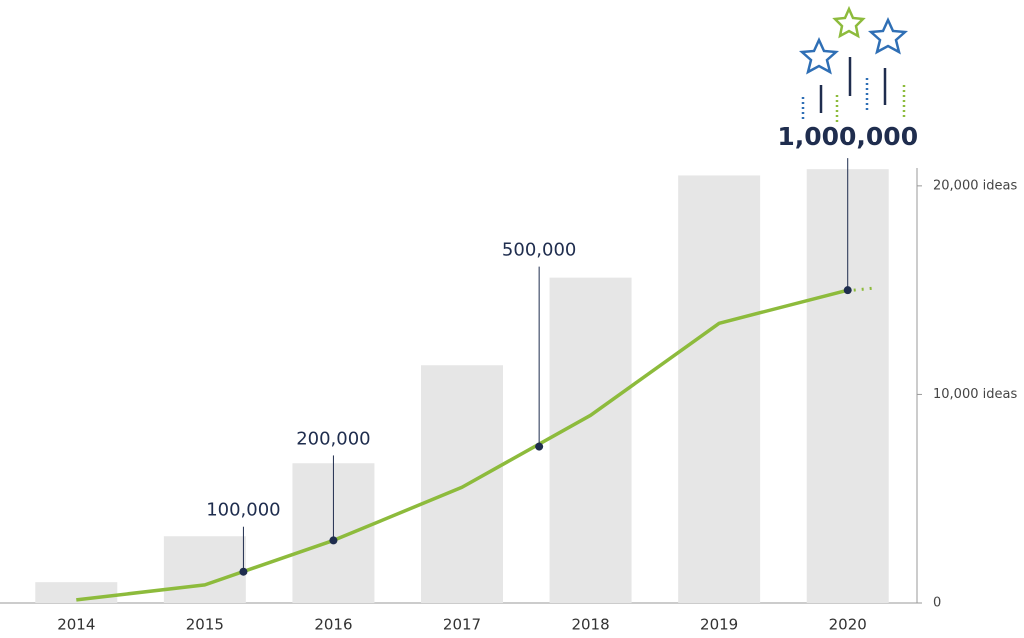 The width and height of the screenshot is (1024, 638). What do you see at coordinates (937, 603) in the screenshot?
I see `y-tick-label: 0` at bounding box center [937, 603].